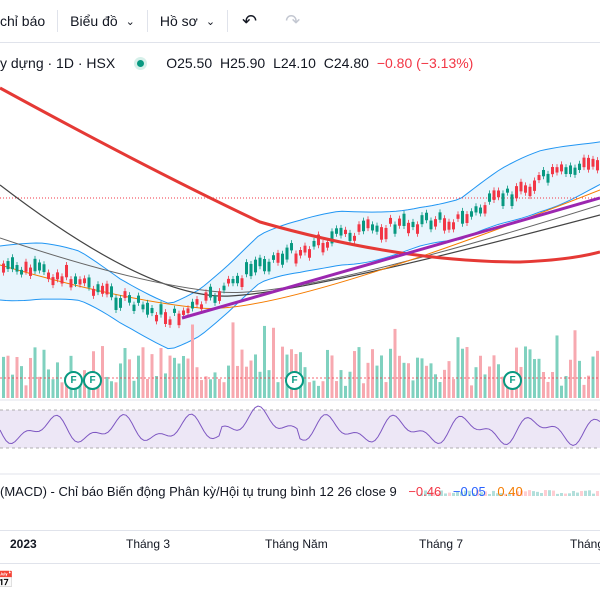 The width and height of the screenshot is (600, 601). I want to click on time-axis-border, so click(300, 530).